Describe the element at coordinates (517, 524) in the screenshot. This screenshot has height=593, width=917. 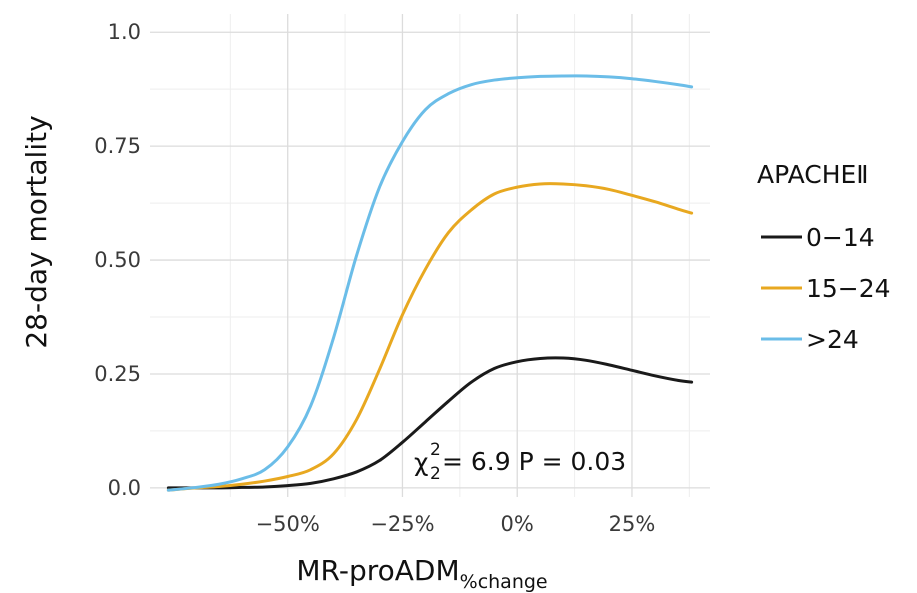
I see `x-tick-label: 0%` at that location.